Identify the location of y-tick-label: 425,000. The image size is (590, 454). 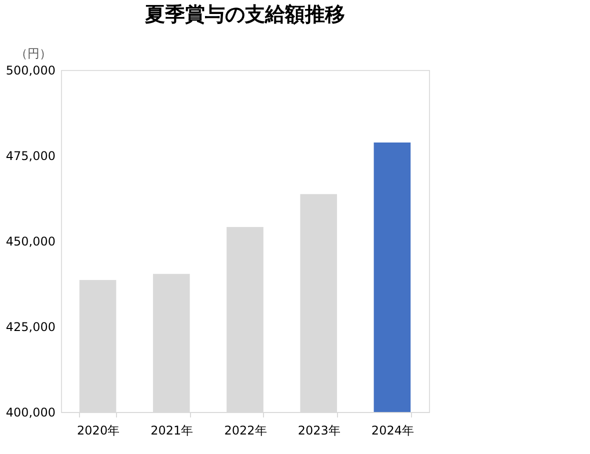
(31, 327).